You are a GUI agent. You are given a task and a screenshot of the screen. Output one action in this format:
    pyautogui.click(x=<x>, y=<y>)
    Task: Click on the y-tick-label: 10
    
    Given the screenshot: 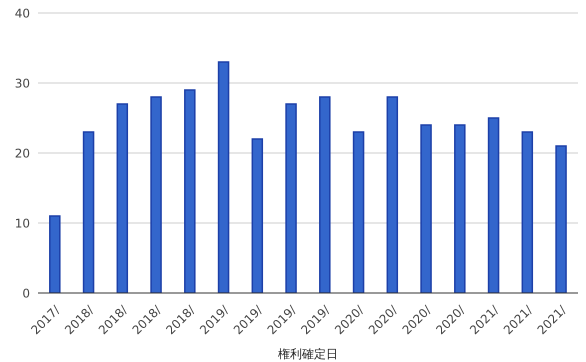 What is the action you would take?
    pyautogui.click(x=22, y=223)
    